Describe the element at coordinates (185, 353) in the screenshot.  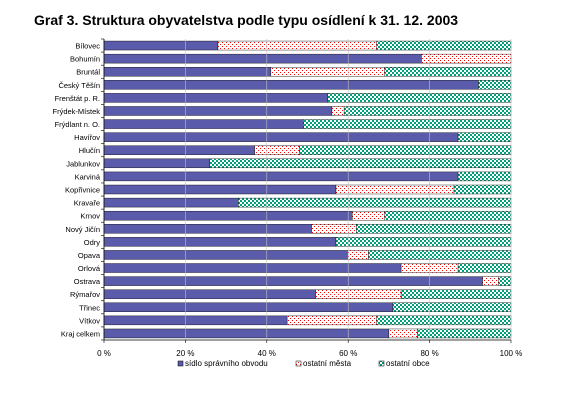
I see `x-tick-label: 20 %` at that location.